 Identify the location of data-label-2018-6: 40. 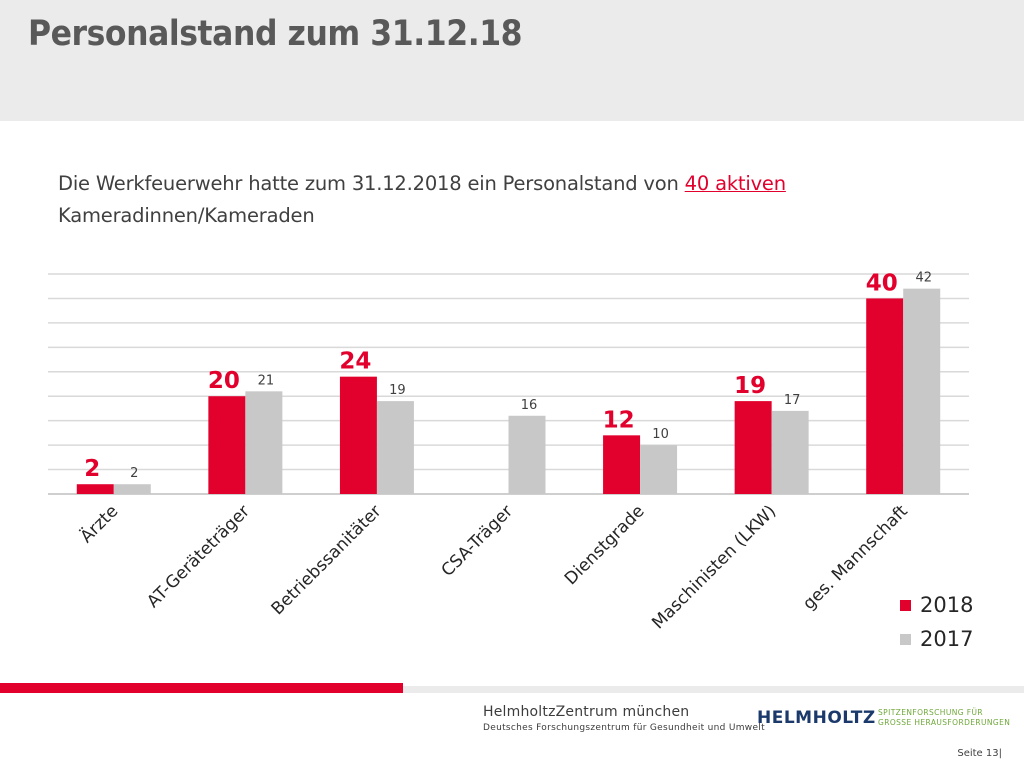
(882, 283).